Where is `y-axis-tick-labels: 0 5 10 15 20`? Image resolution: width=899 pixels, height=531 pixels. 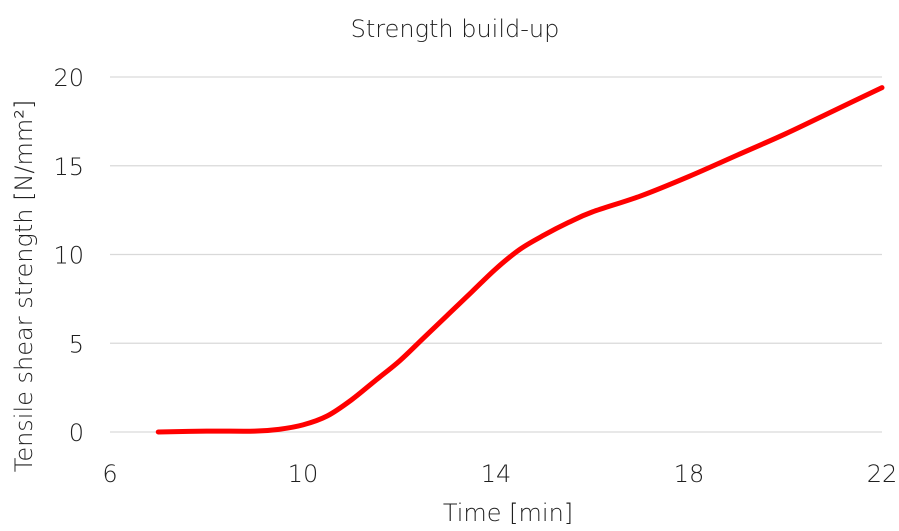 y-axis-tick-labels: 0 5 10 15 20 is located at coordinates (68, 255).